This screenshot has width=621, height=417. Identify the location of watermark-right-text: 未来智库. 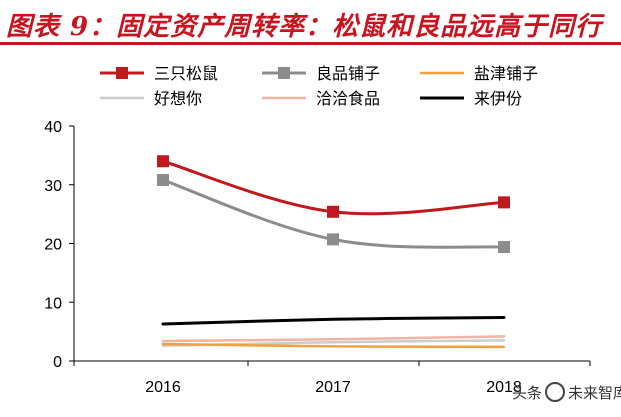
(594, 393).